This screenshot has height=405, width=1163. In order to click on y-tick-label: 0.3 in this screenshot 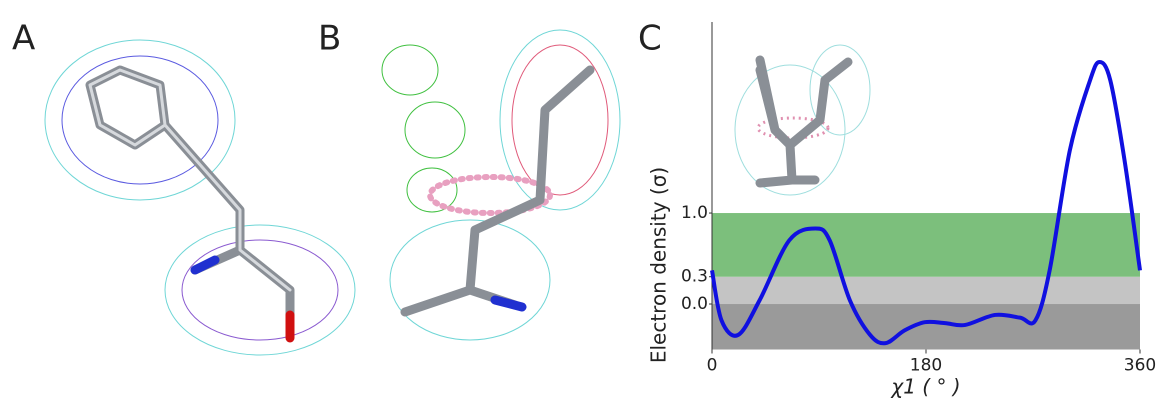, I will do `click(694, 277)`.